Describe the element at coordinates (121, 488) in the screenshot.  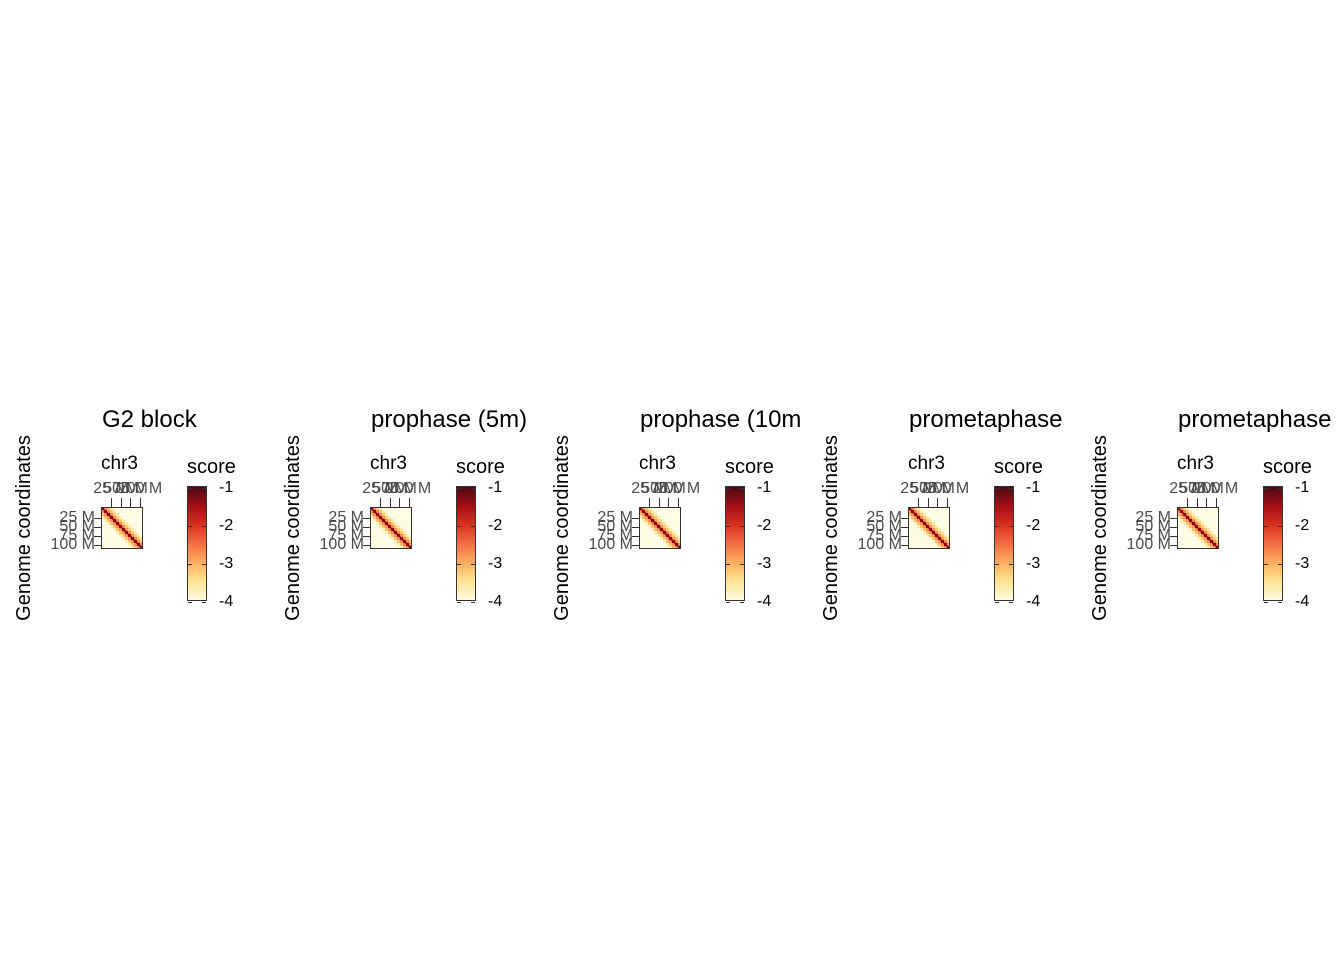
I see `x-tick-label: 50 M` at that location.